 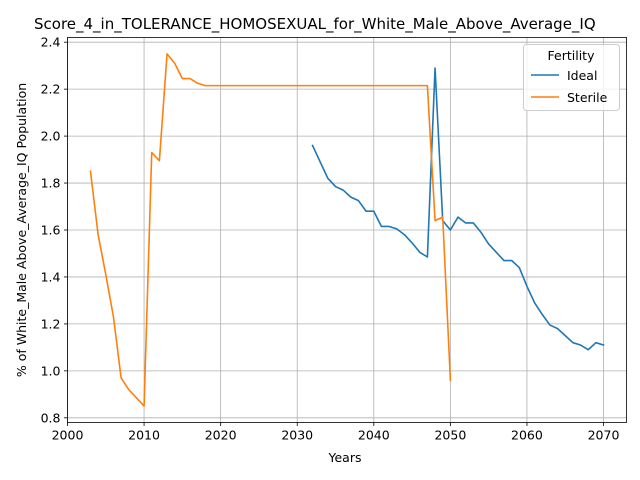 I want to click on y-tick-label: 1.6, so click(x=51, y=230).